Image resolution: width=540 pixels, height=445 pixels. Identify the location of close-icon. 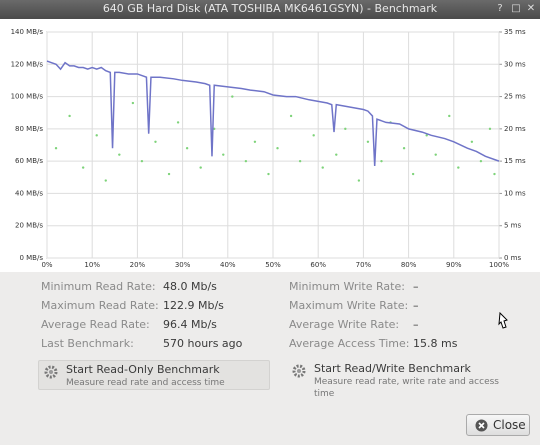
(481, 425).